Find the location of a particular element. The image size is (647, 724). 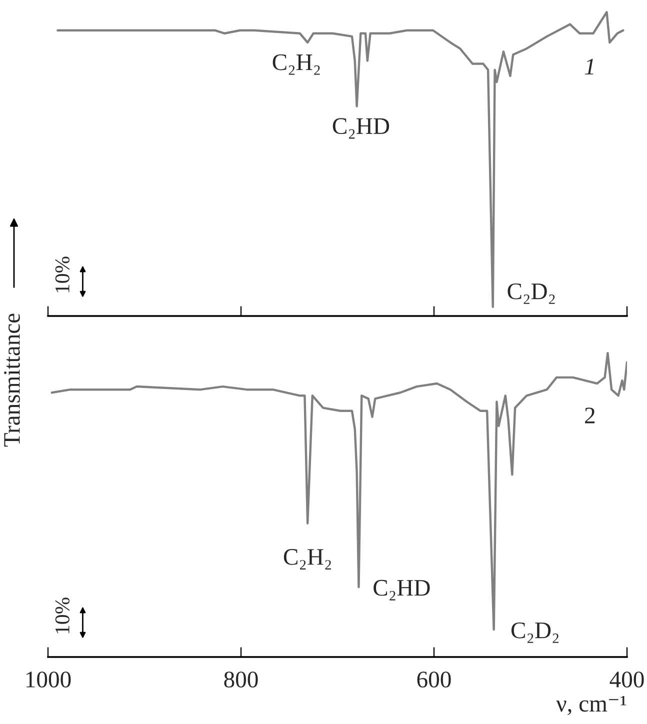

x-tick-label: 1000 is located at coordinates (48, 680).